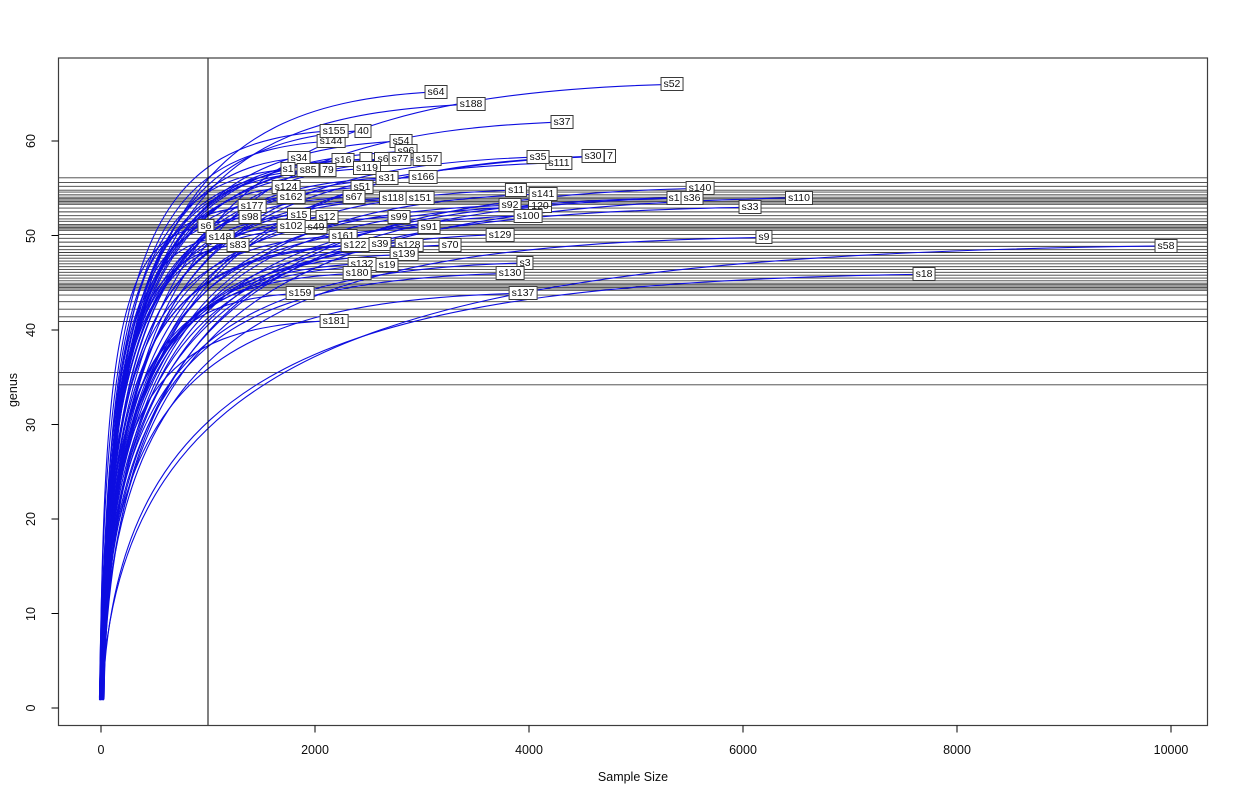 This screenshot has height=800, width=1238. What do you see at coordinates (380, 244) in the screenshot?
I see `sample-label: s39` at bounding box center [380, 244].